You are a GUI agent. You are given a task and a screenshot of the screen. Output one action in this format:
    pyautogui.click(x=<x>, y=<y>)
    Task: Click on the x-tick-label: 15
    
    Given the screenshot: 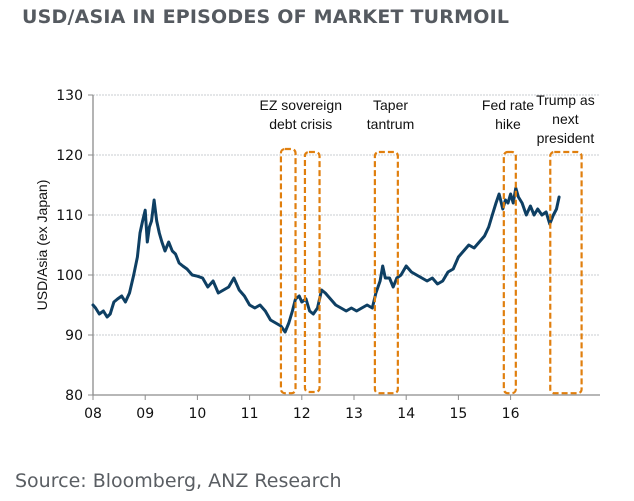 What is the action you would take?
    pyautogui.click(x=458, y=414)
    